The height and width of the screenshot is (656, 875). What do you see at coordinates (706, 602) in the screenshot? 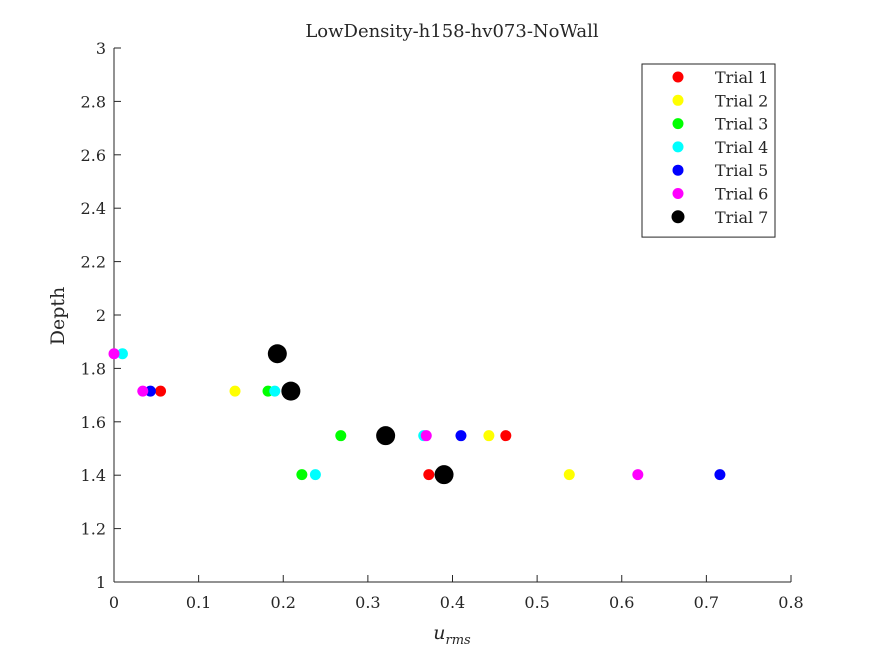
I see `x-tick-label: 0.7` at bounding box center [706, 602].